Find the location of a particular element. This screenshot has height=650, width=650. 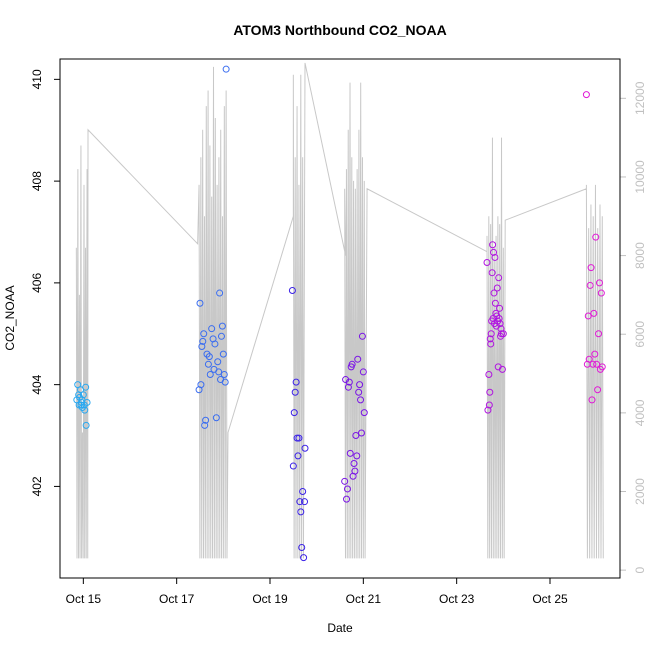

y2-tick-label: 12000 is located at coordinates (640, 98).